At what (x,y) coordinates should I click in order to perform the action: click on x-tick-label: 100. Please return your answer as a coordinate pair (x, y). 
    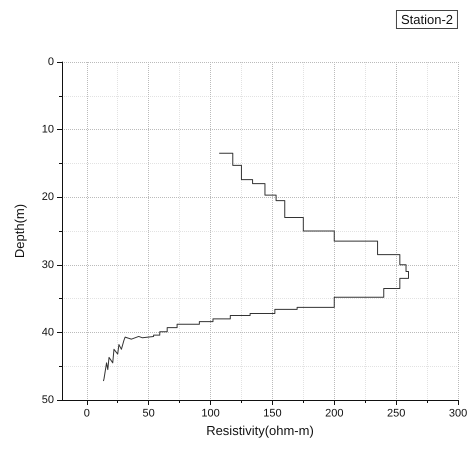
    Looking at the image, I should click on (210, 414).